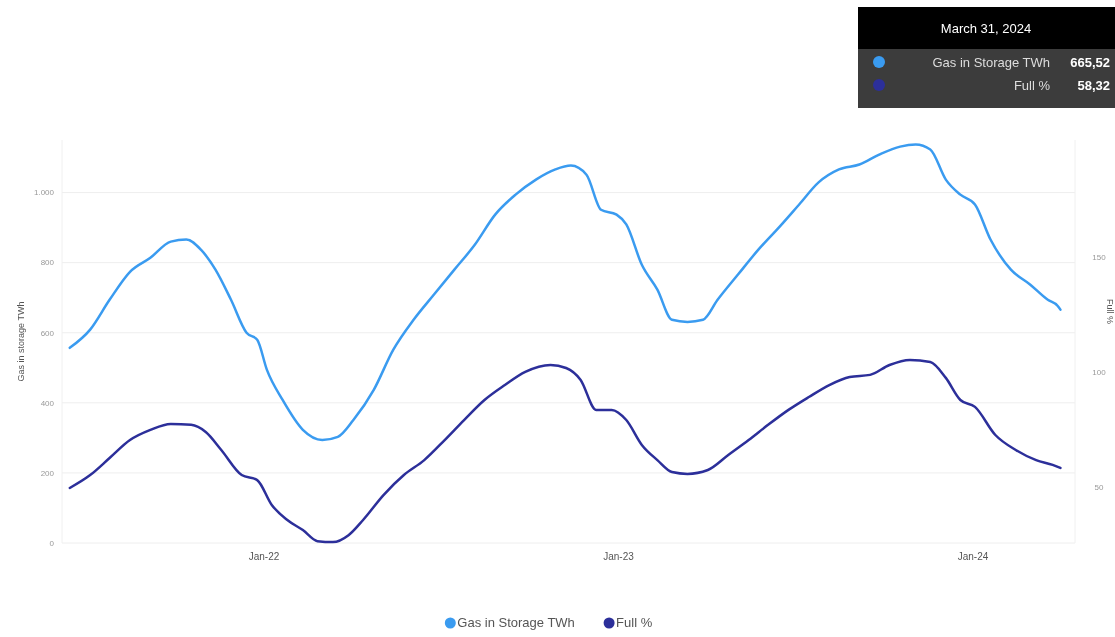 This screenshot has height=637, width=1115. Describe the element at coordinates (47, 403) in the screenshot. I see `y-tick-label: 400` at that location.